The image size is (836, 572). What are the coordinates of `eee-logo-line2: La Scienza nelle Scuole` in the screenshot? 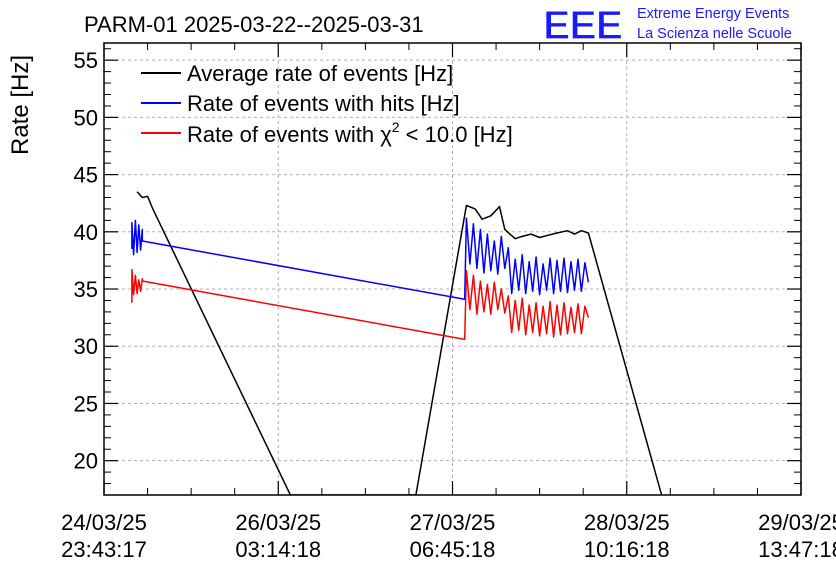 It's located at (714, 34).